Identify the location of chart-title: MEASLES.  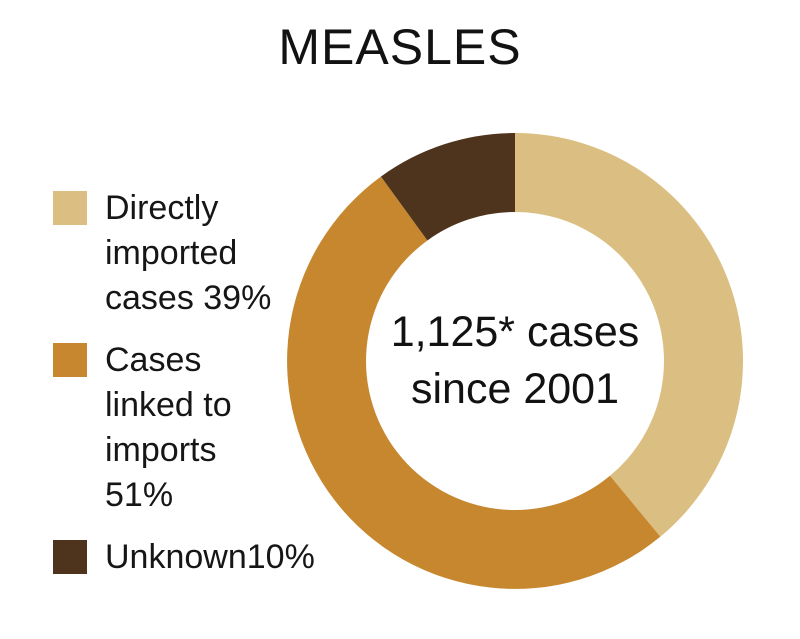
(400, 47).